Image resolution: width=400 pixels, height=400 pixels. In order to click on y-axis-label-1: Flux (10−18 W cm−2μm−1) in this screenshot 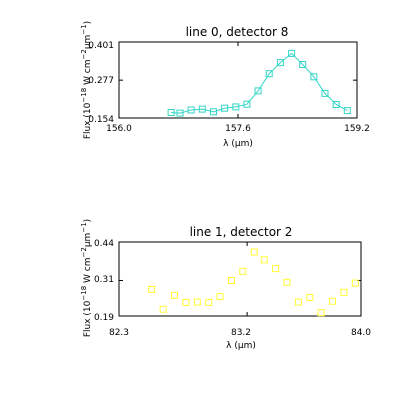, I will do `click(86, 80)`.